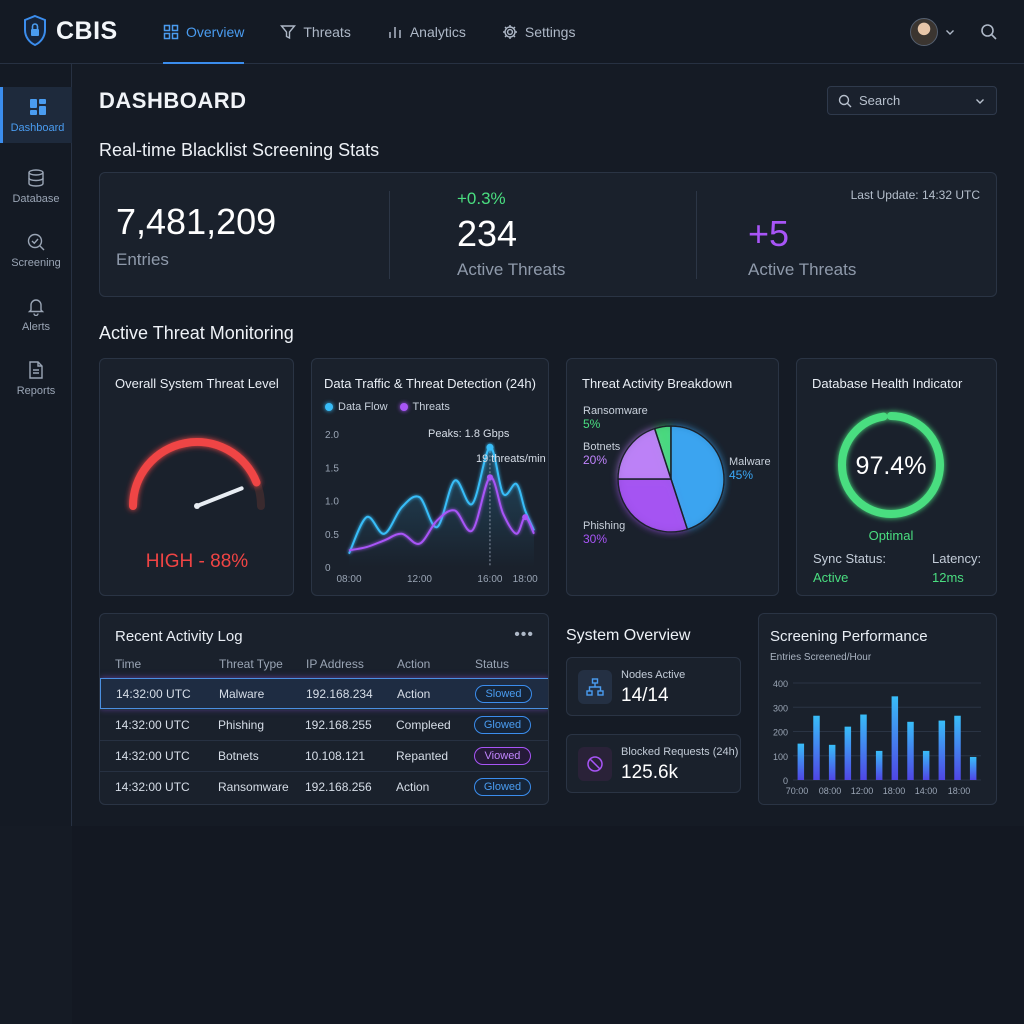  I want to click on x-tick-label: 08:00, so click(348, 579).